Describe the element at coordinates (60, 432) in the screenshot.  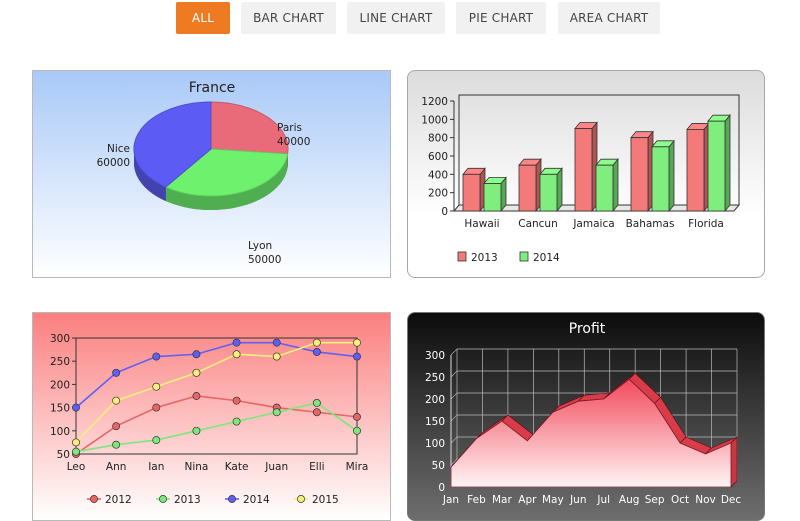
I see `y-tick-label: 100` at that location.